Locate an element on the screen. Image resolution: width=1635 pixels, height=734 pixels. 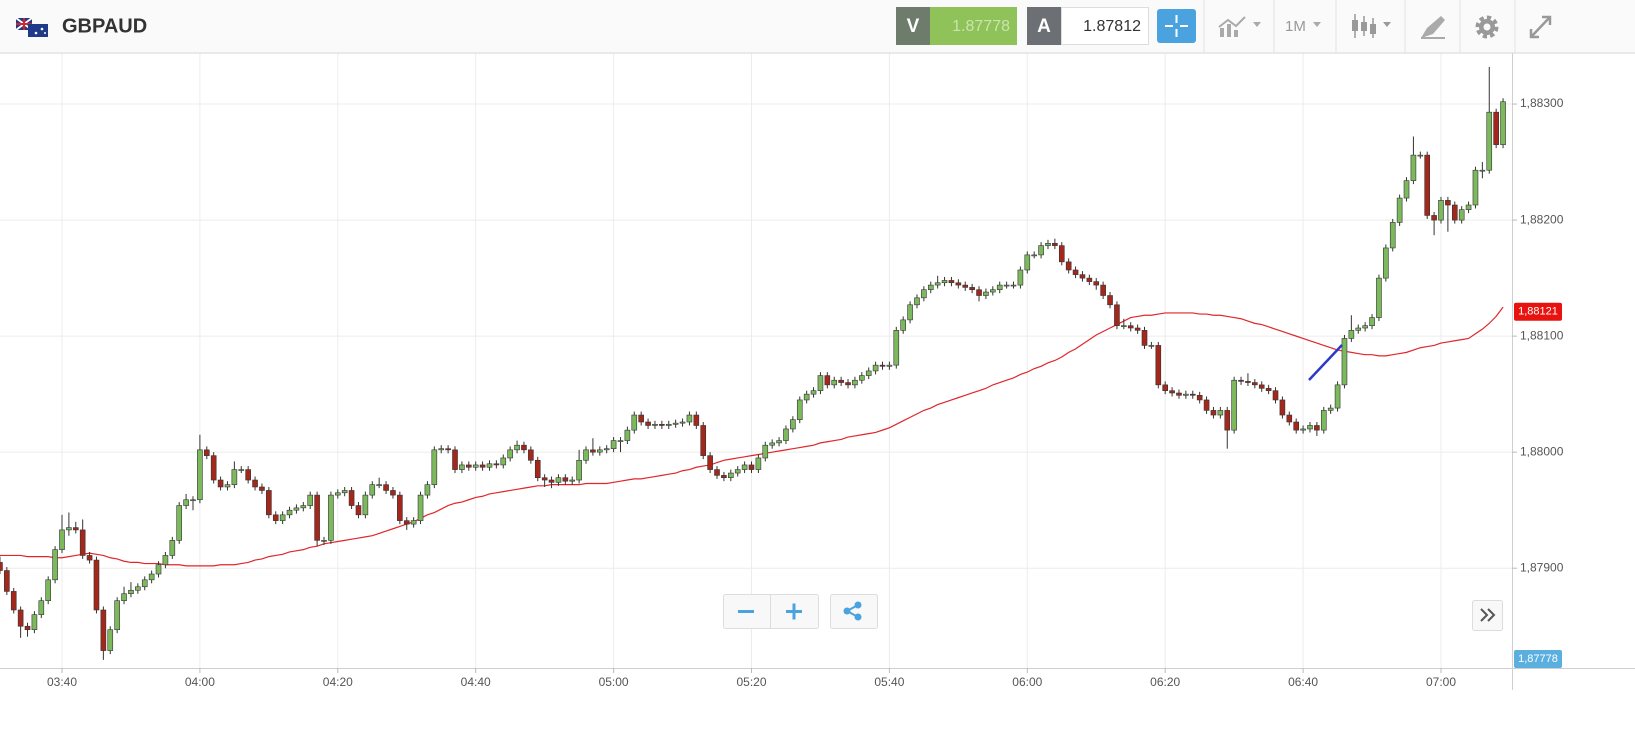
chart-type-button is located at coordinates (1371, 26).